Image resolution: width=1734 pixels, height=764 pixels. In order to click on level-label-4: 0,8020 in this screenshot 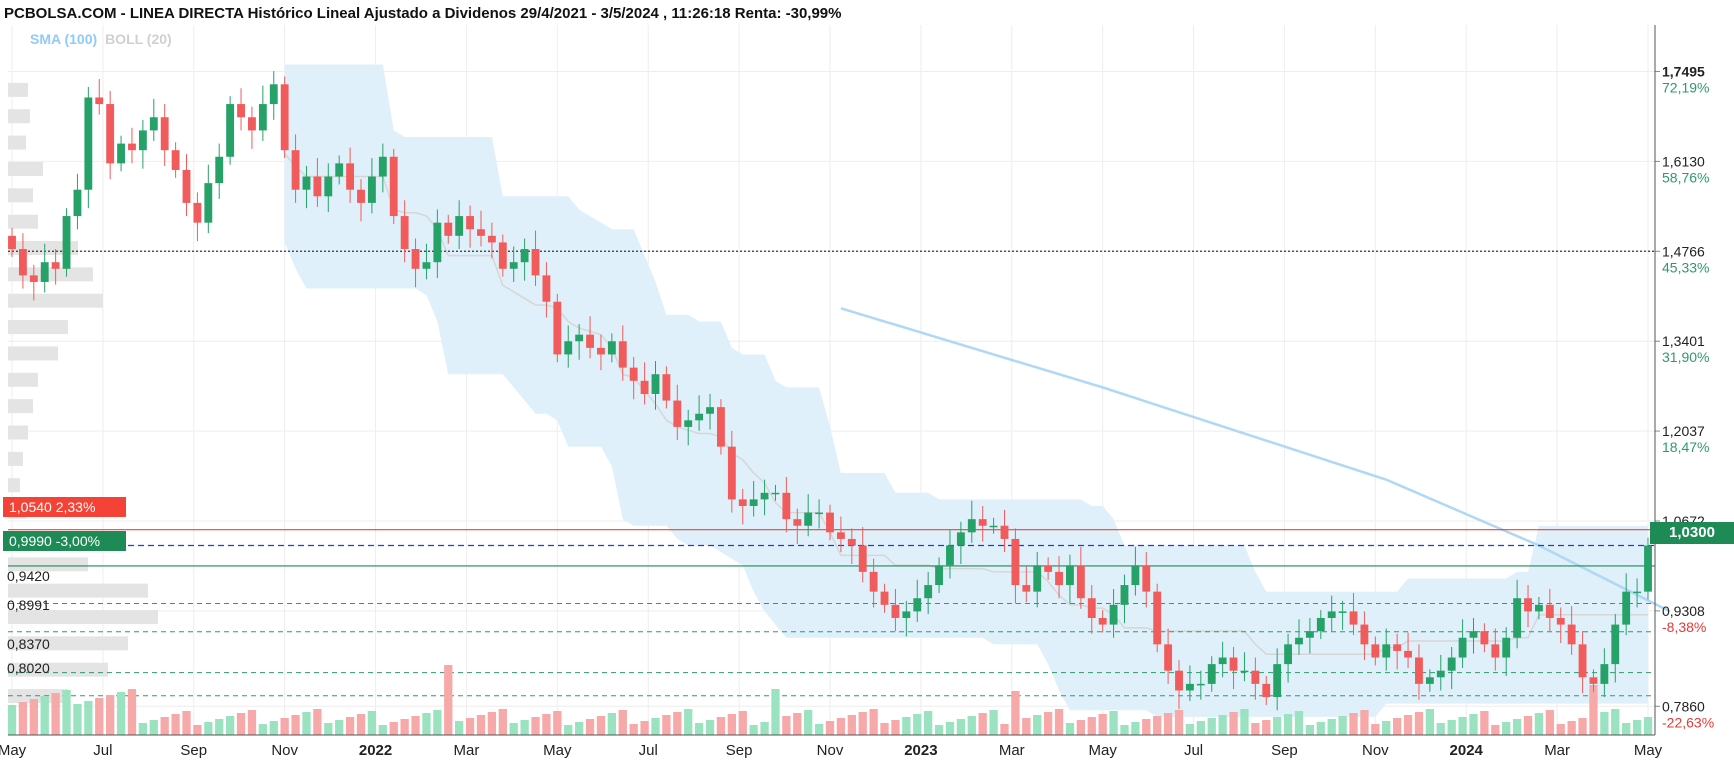, I will do `click(28, 668)`.